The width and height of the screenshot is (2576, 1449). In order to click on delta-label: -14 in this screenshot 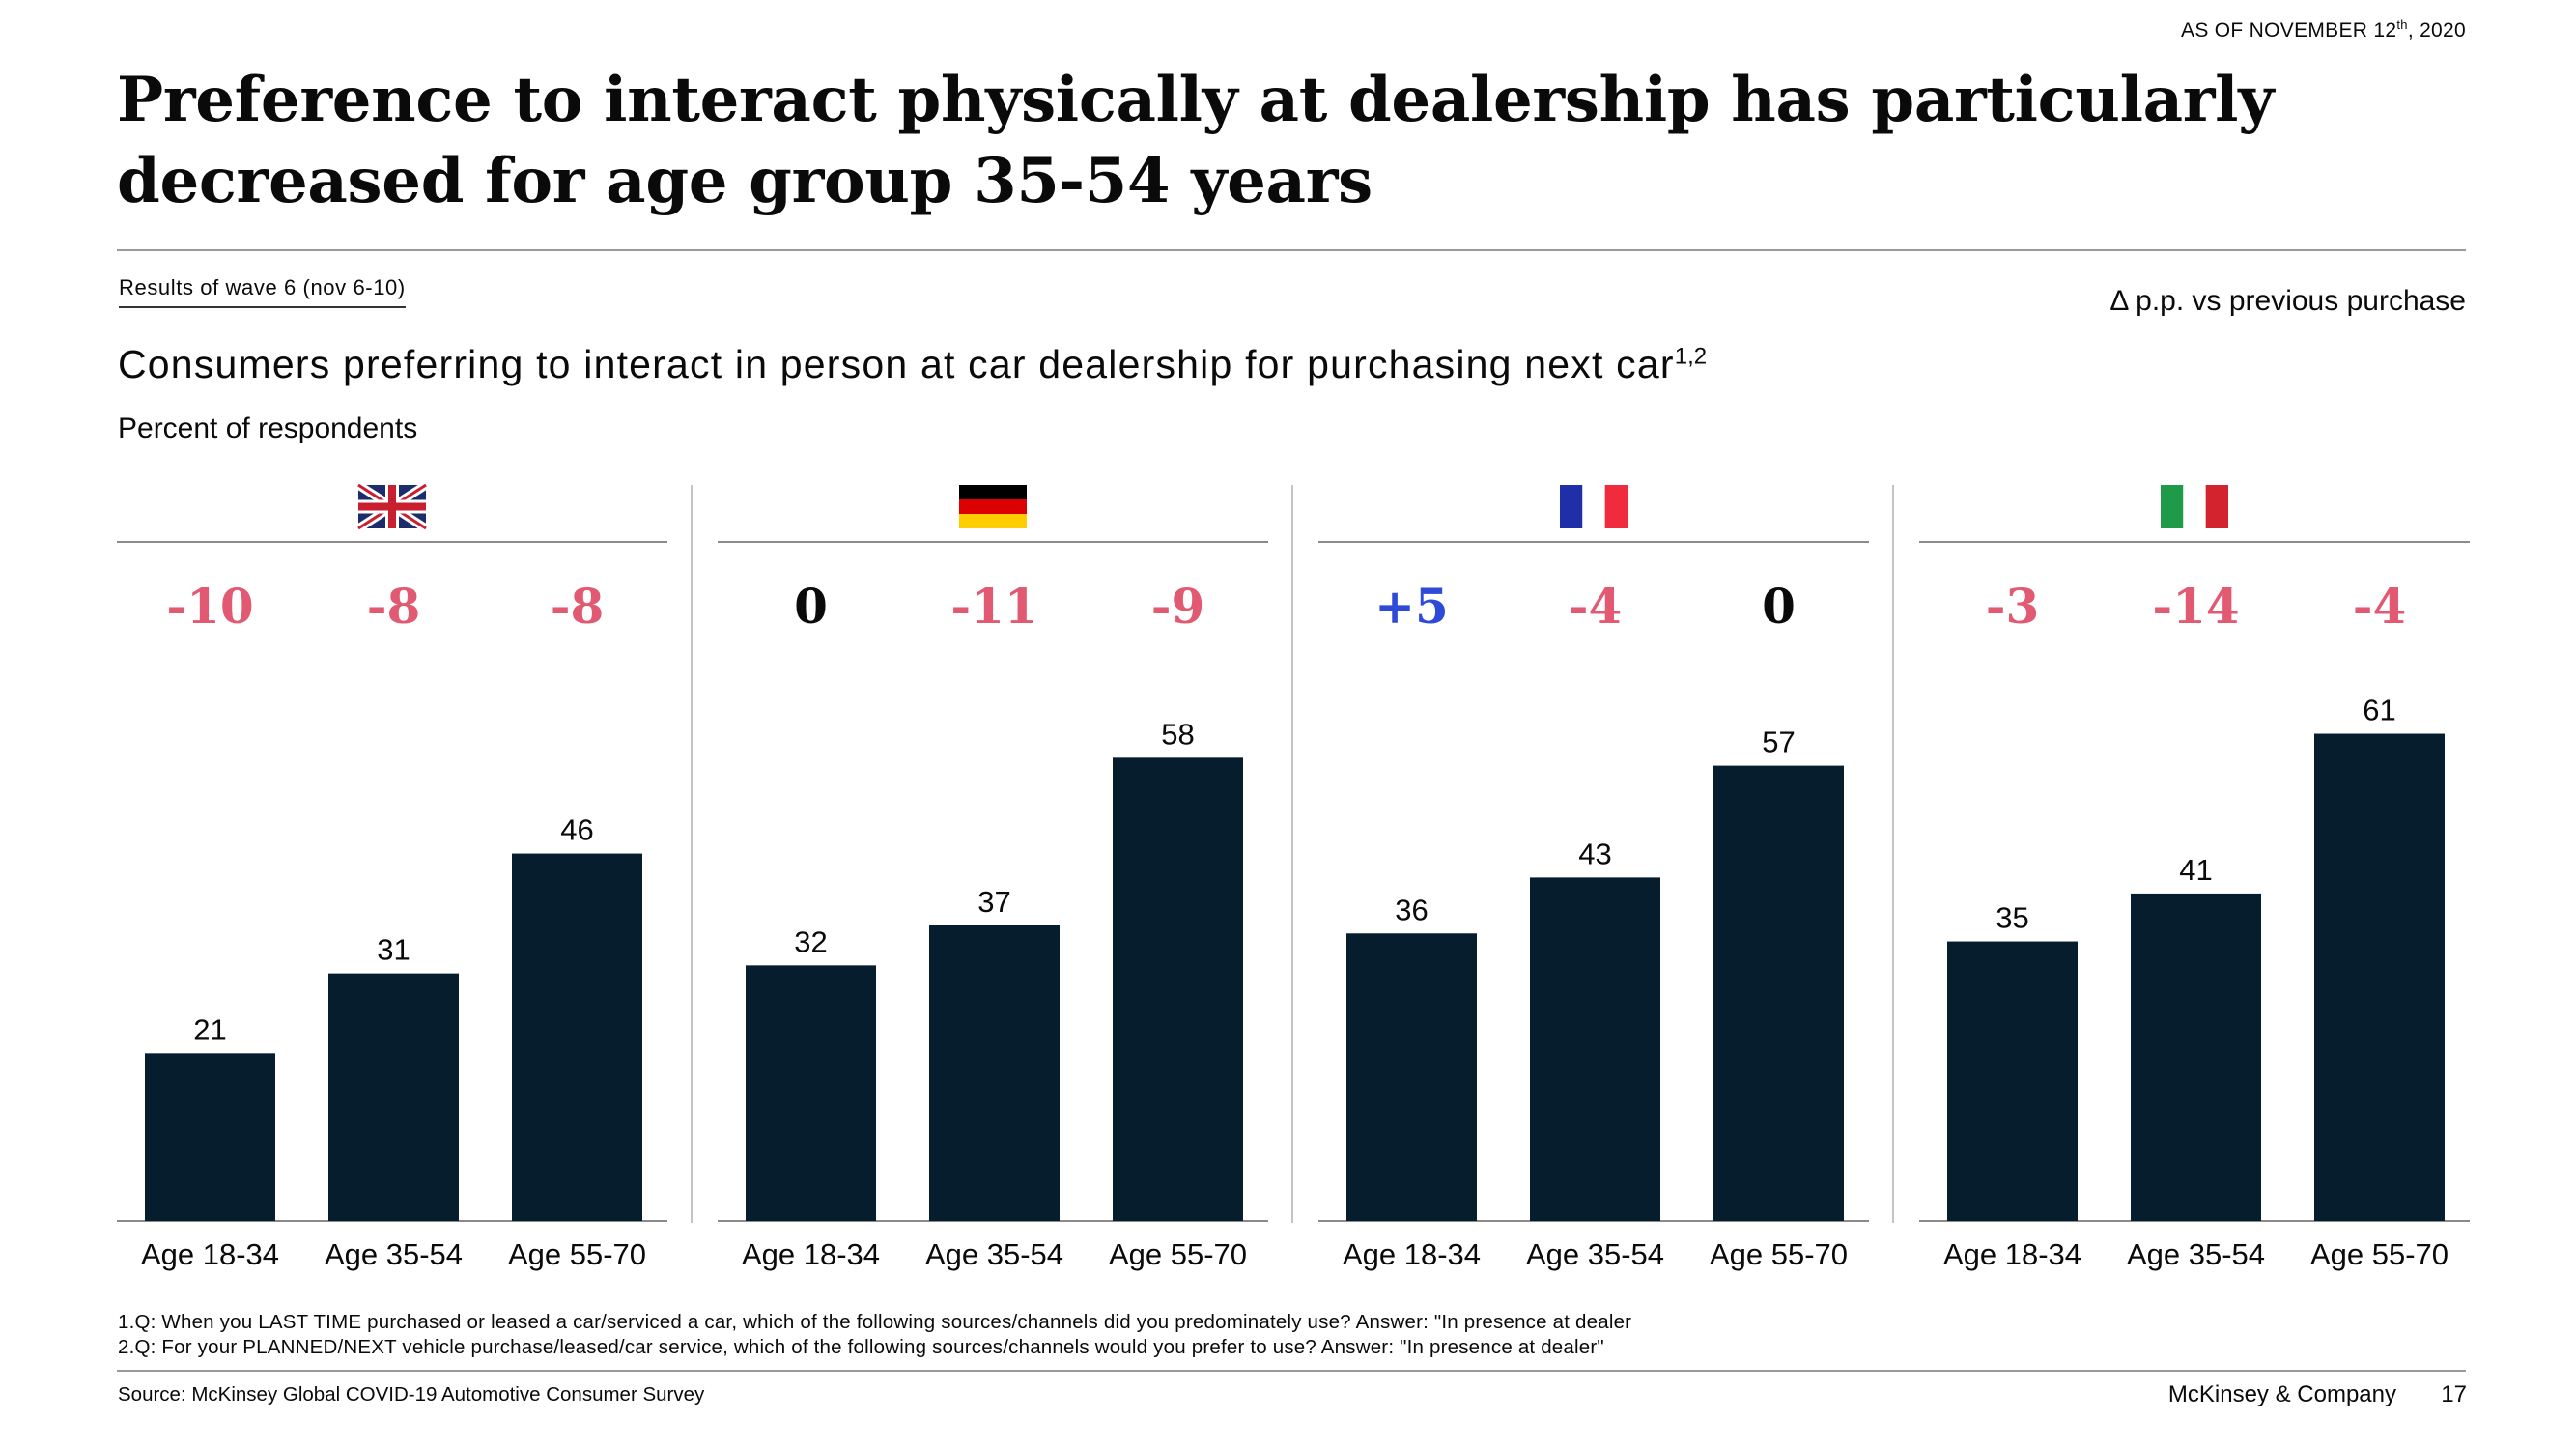, I will do `click(2195, 606)`.